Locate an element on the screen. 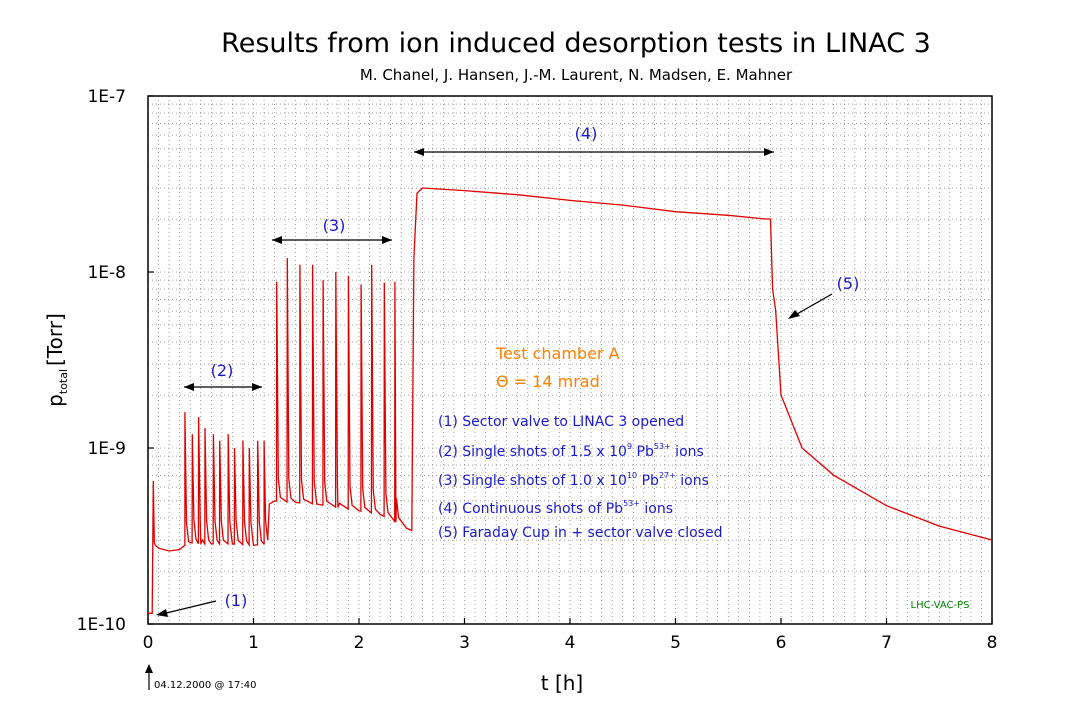 The width and height of the screenshot is (1080, 720). x-tick-label: 3 is located at coordinates (464, 643).